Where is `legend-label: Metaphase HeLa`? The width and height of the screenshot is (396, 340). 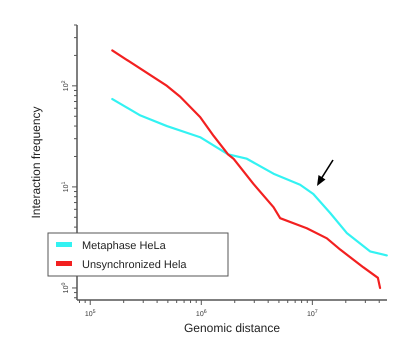 legend-label: Metaphase HeLa is located at coordinates (124, 246).